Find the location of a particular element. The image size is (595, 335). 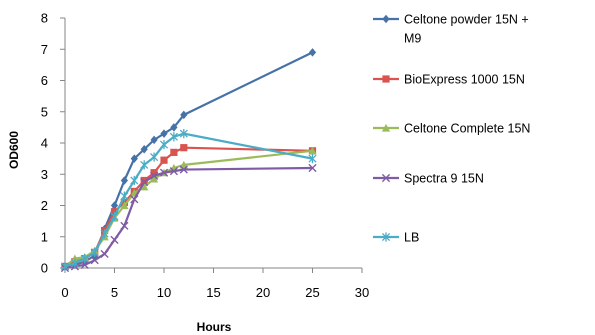

legend-item: Spectra 9 15N is located at coordinates (428, 179).